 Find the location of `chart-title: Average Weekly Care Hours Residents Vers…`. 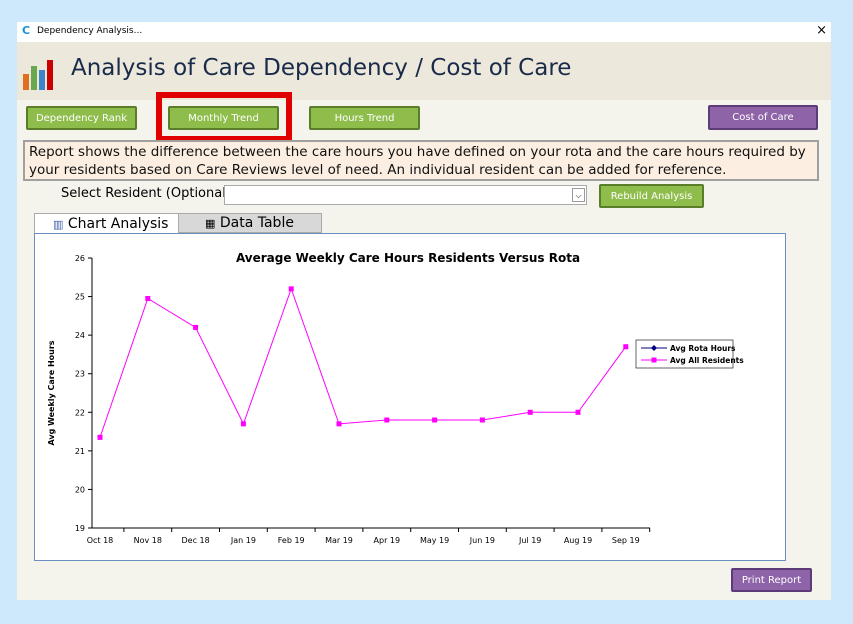

chart-title: Average Weekly Care Hours Residents Vers… is located at coordinates (408, 258).